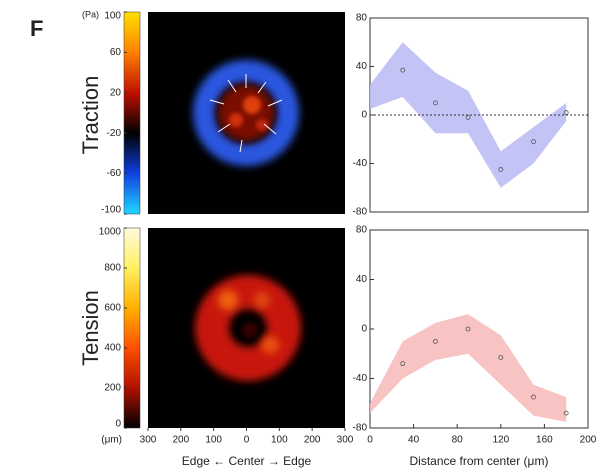  What do you see at coordinates (90, 14) in the screenshot?
I see `colorbar-unit: (Pa)` at bounding box center [90, 14].